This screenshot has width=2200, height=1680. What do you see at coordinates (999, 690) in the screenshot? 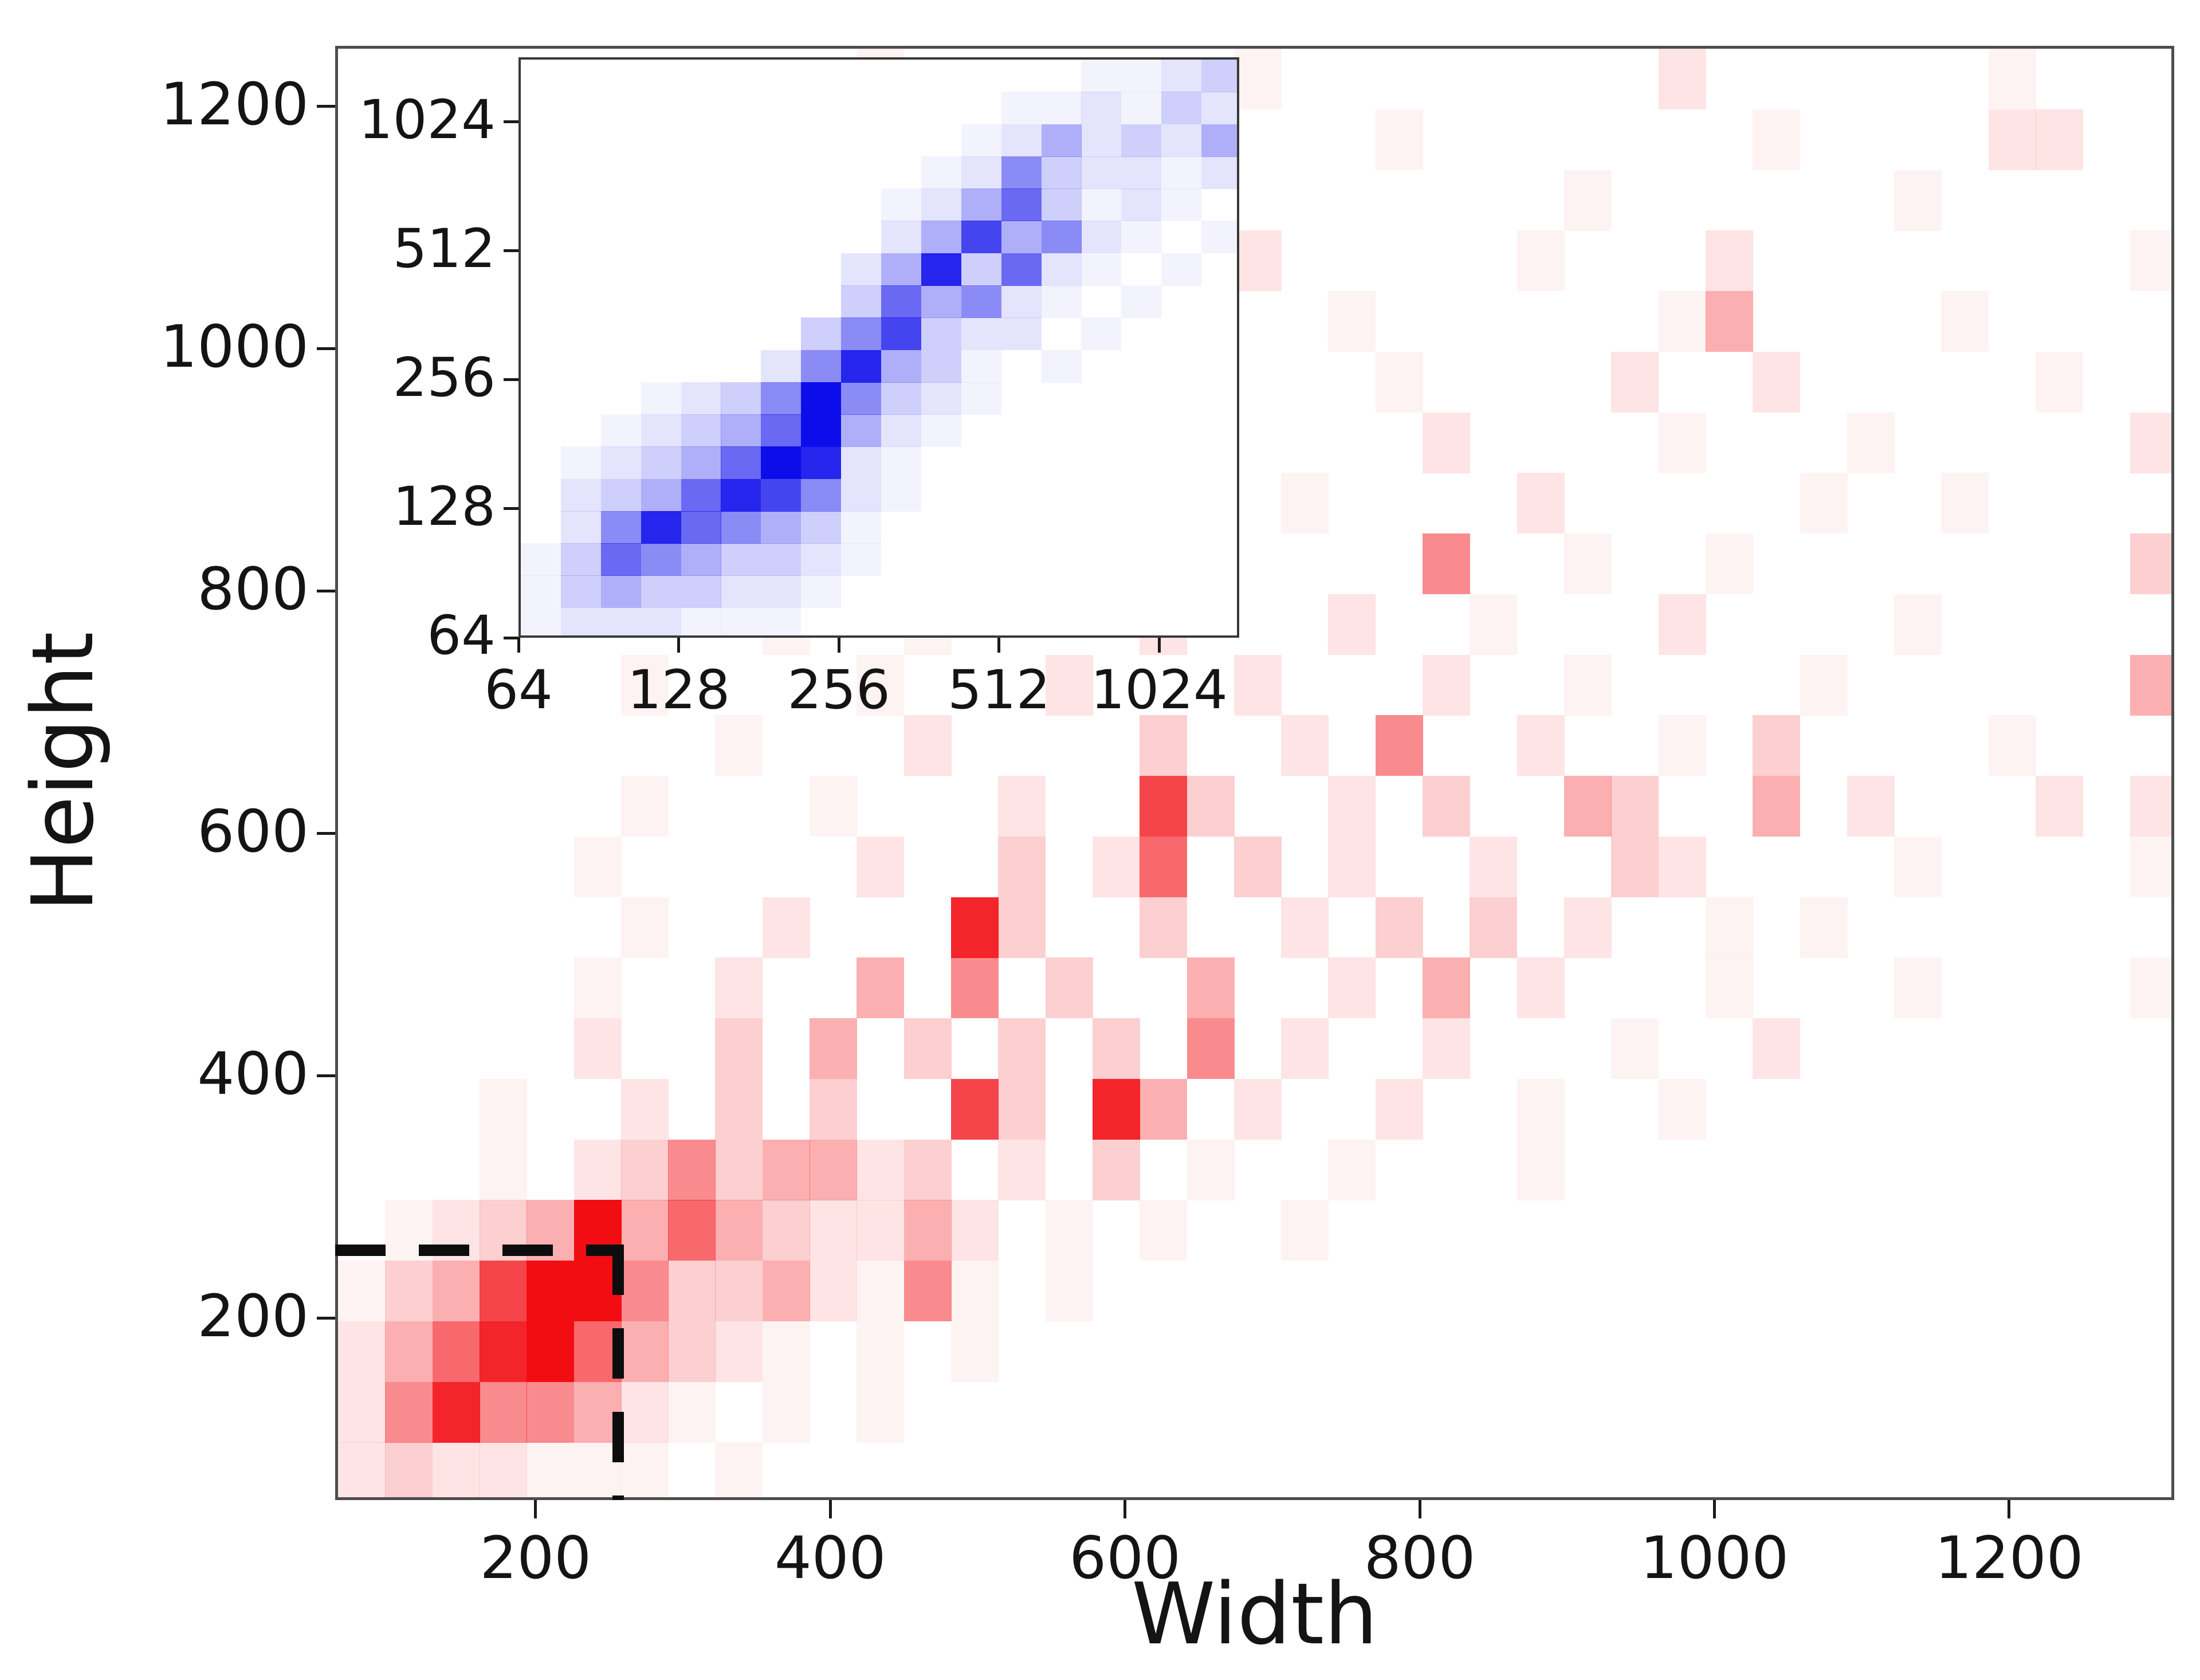
I see `x-tick-label: 512` at bounding box center [999, 690].